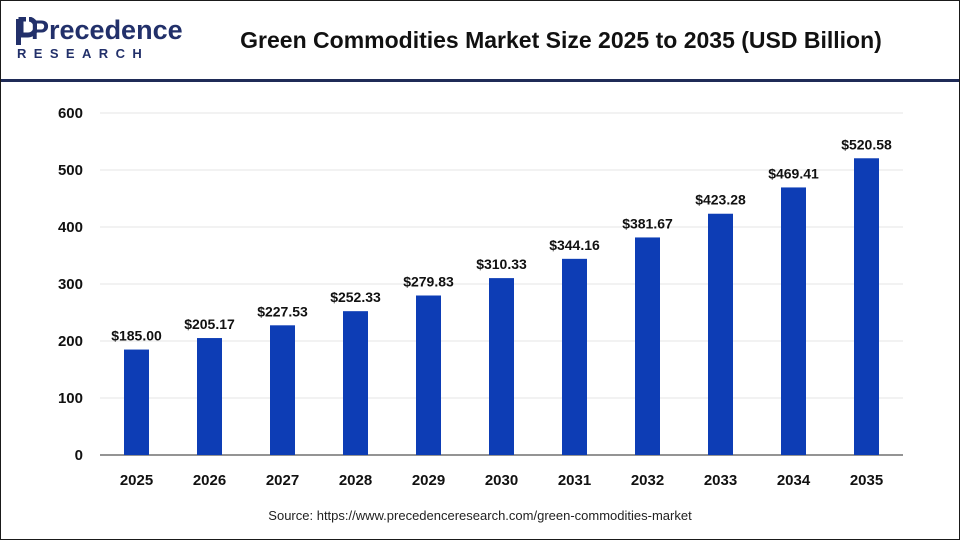 Image resolution: width=960 pixels, height=540 pixels. I want to click on x-tick-label: 2028, so click(355, 480).